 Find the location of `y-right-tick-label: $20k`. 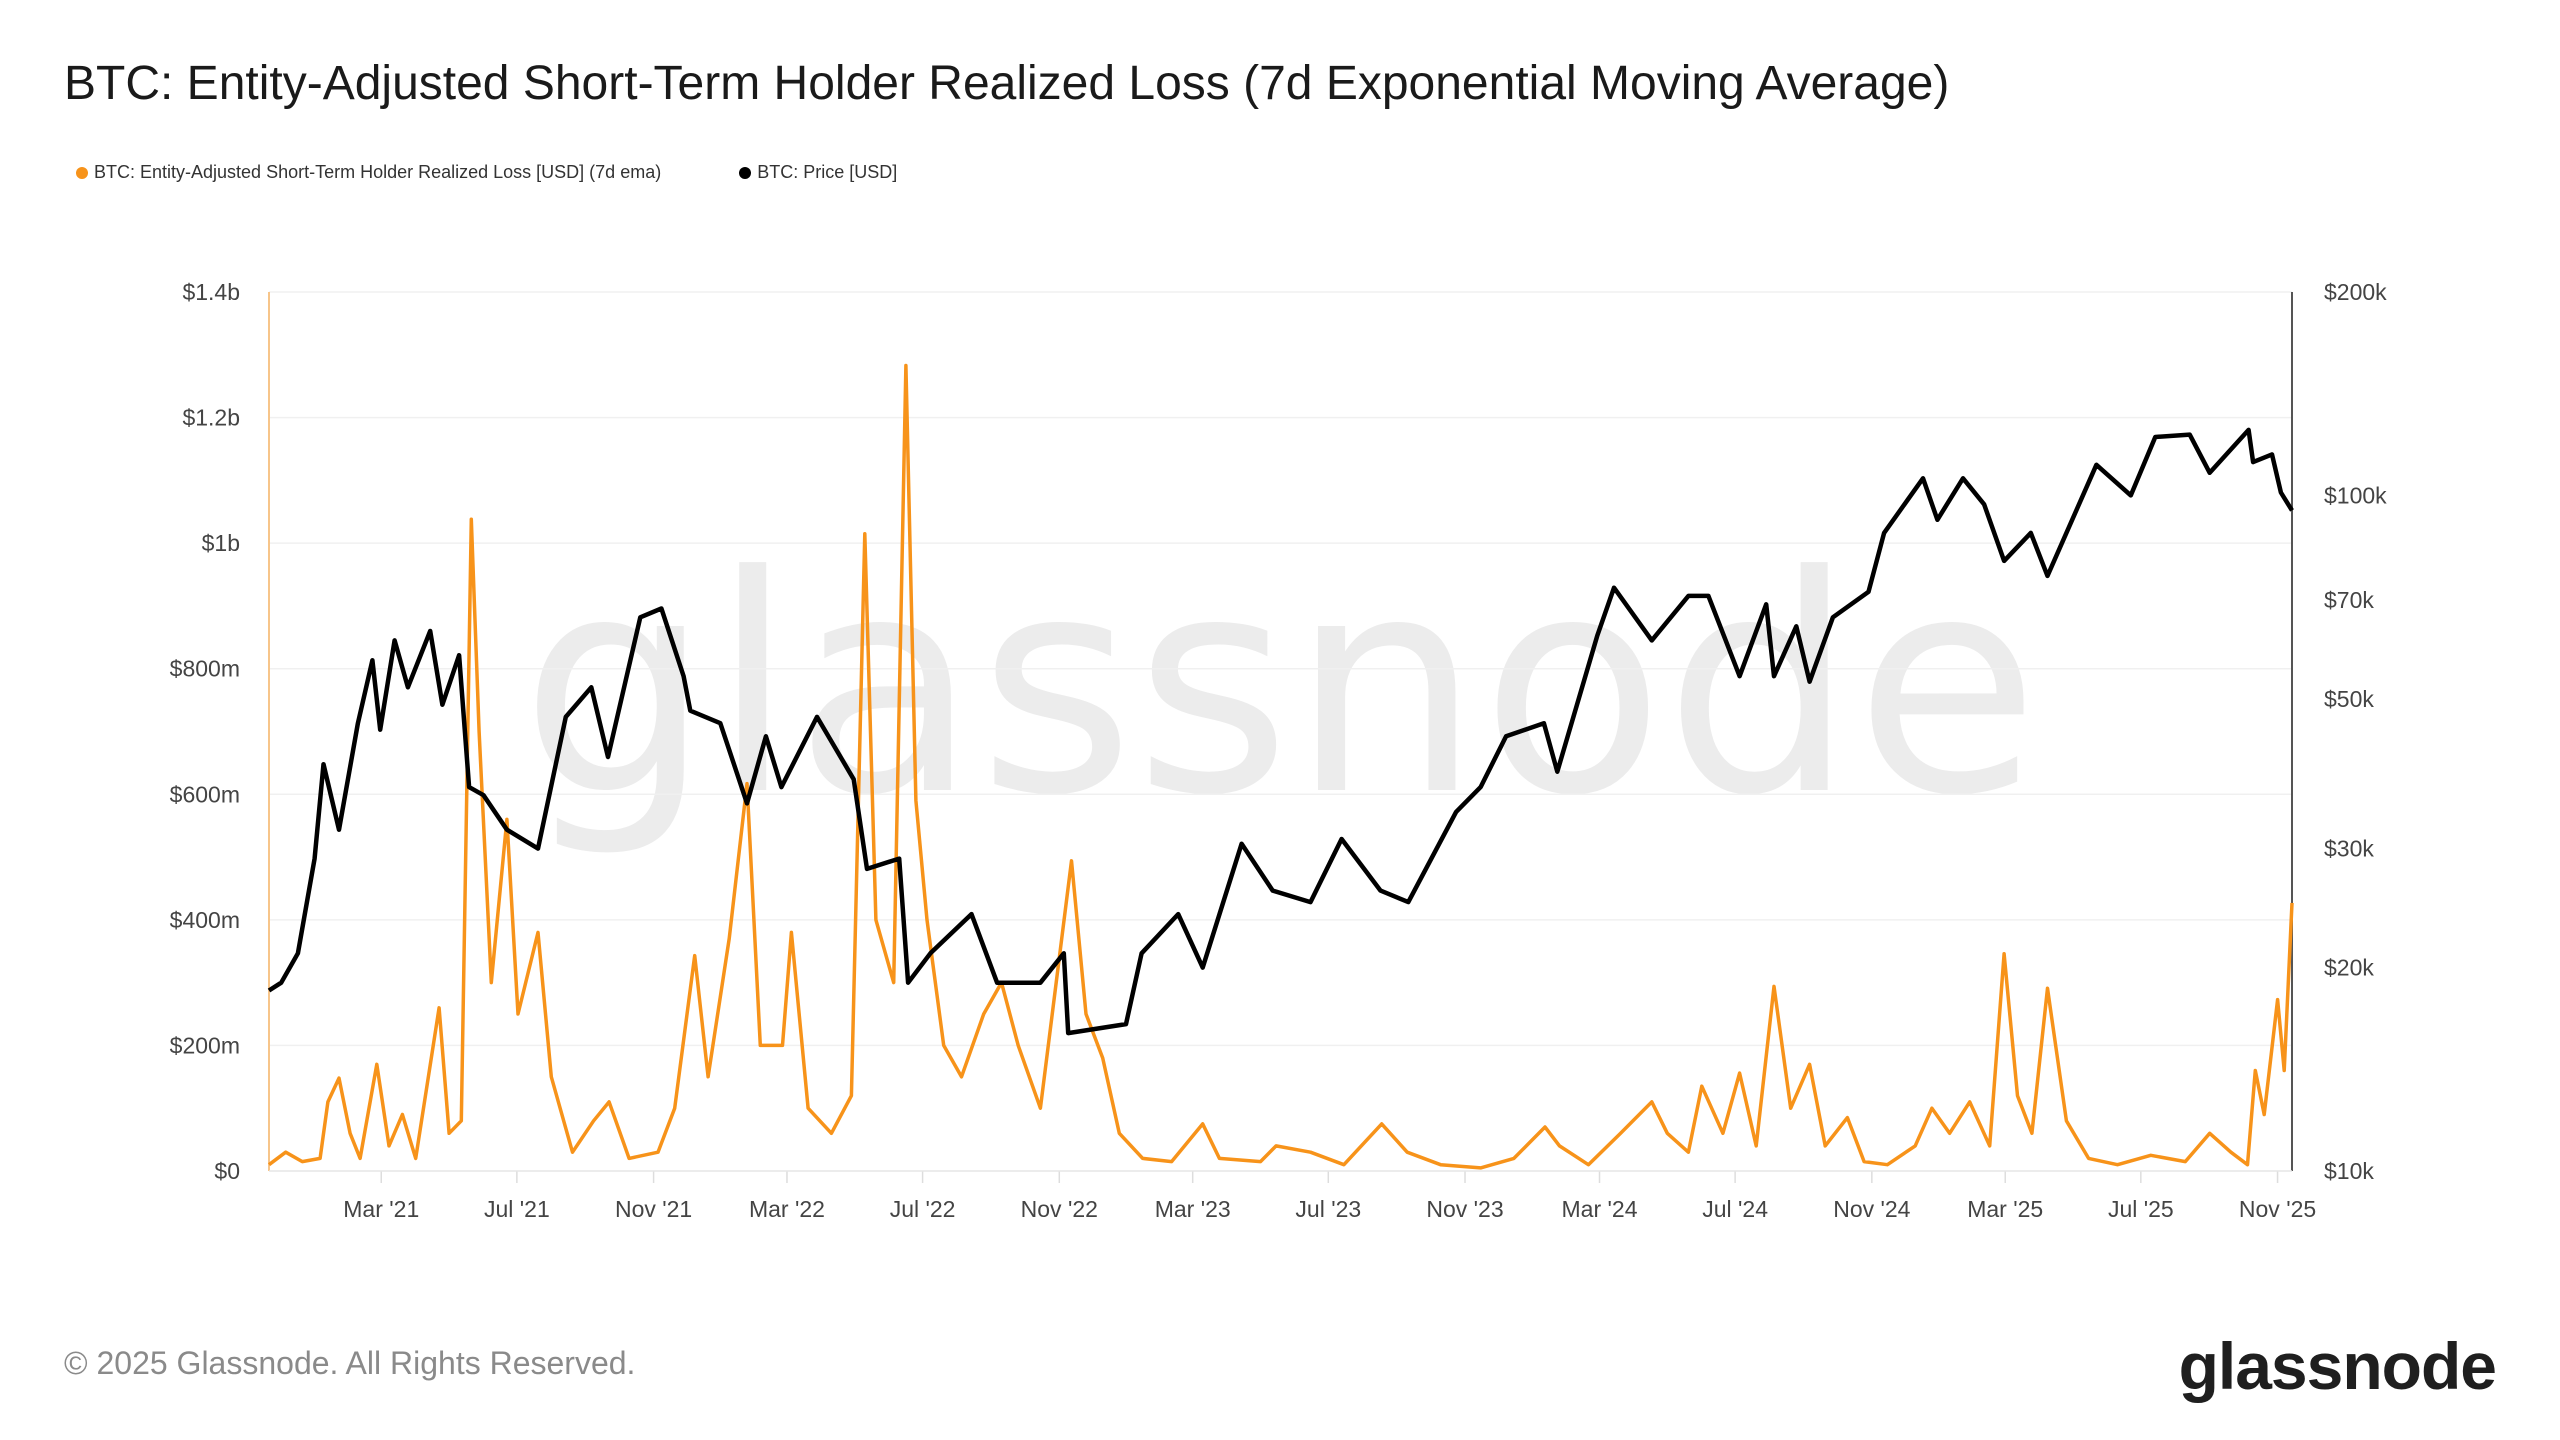

y-right-tick-label: $20k is located at coordinates (2349, 968).